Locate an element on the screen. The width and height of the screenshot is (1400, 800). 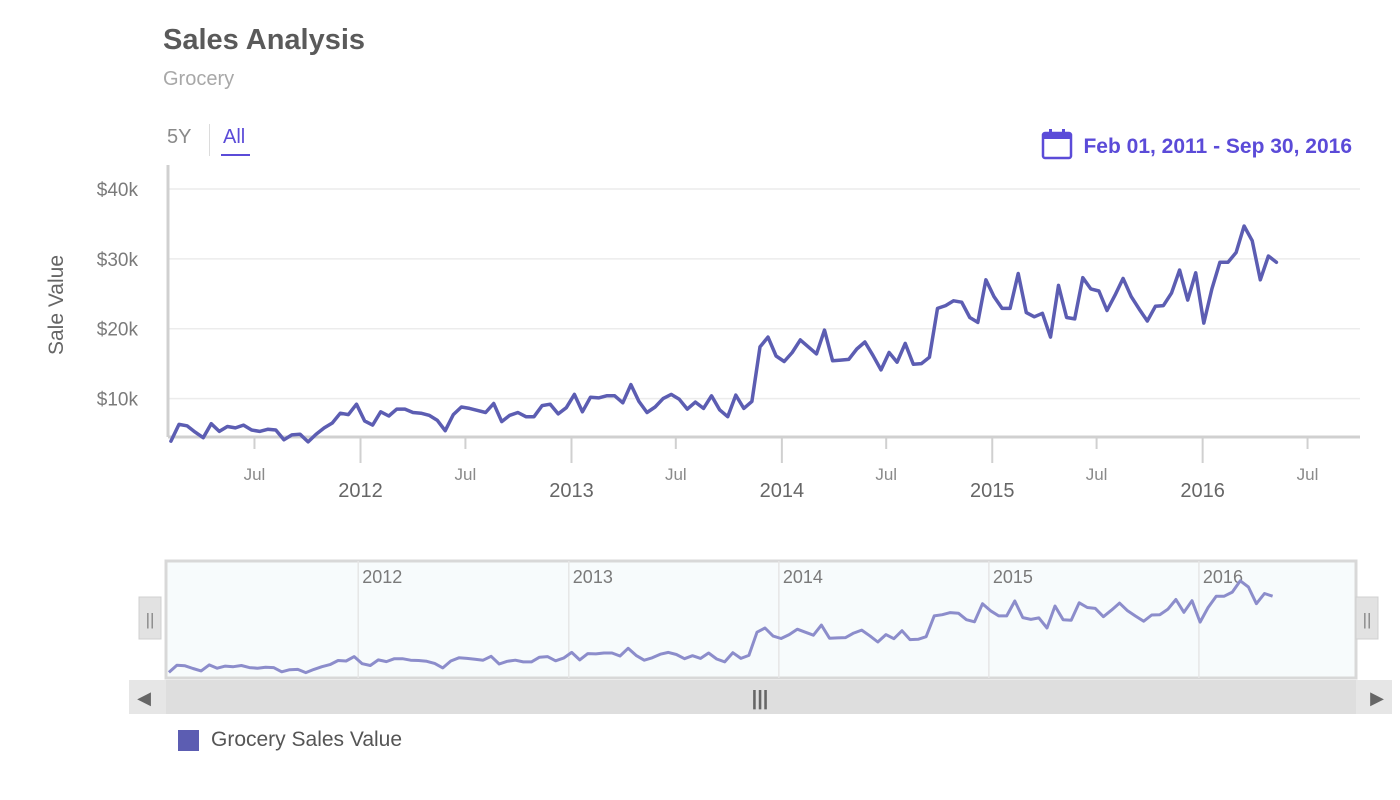
scrollbar-thumb is located at coordinates (761, 697).